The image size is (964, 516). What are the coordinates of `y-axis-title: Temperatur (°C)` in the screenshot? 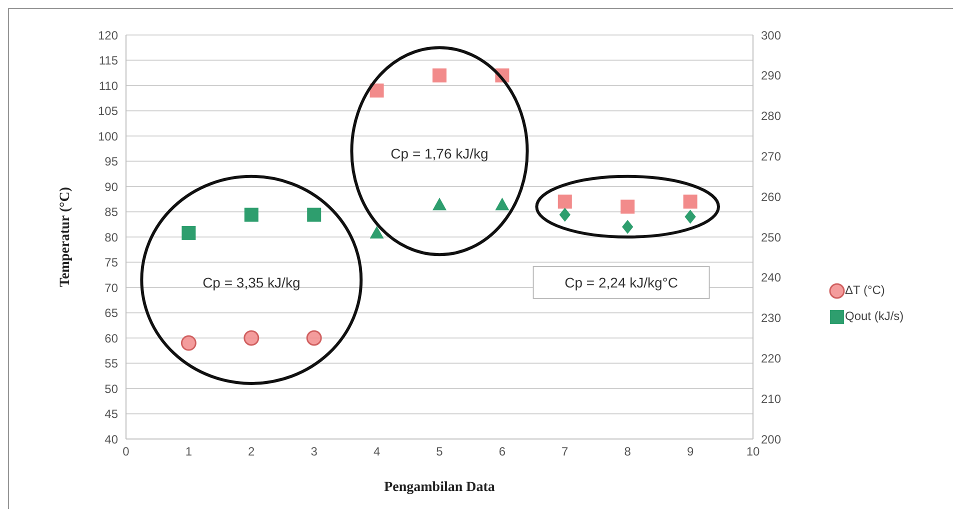 It's located at (65, 237).